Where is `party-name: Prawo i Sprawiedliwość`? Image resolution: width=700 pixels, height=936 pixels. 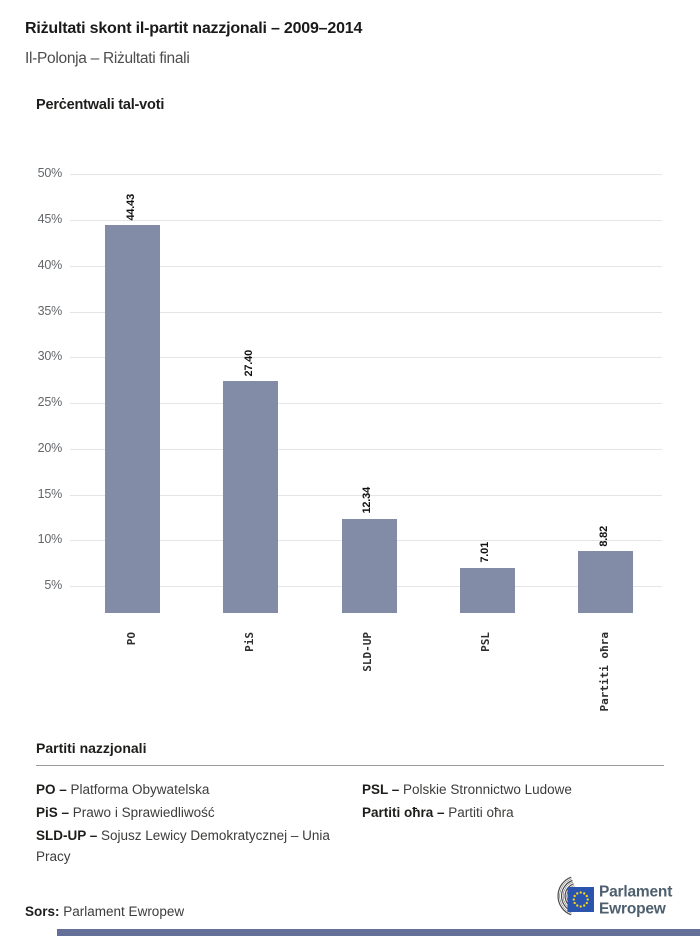
party-name: Prawo i Sprawiedliwość is located at coordinates (143, 812).